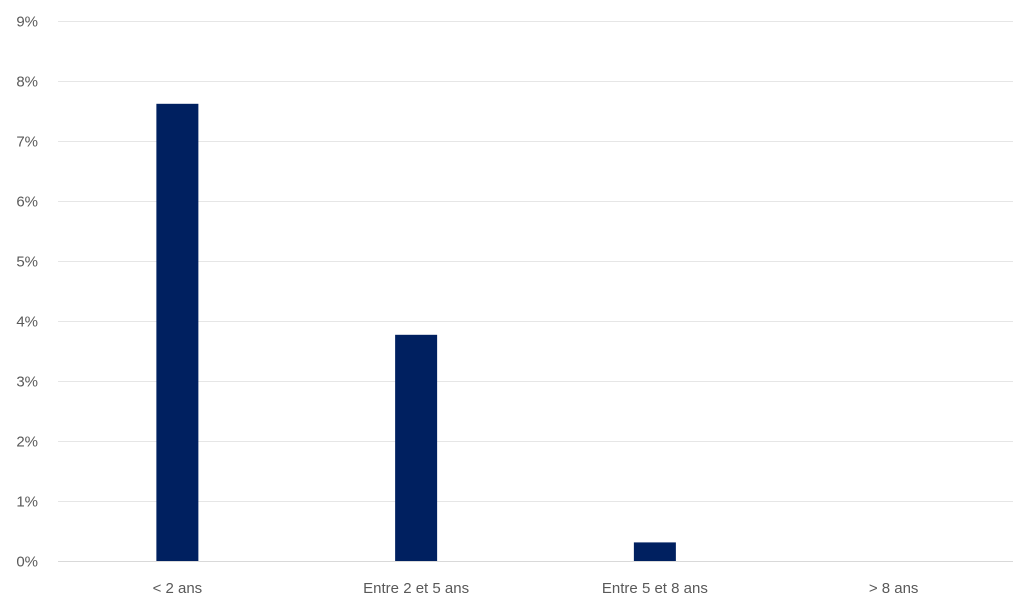 The width and height of the screenshot is (1015, 598). I want to click on y-tick-label: 2%, so click(27, 442).